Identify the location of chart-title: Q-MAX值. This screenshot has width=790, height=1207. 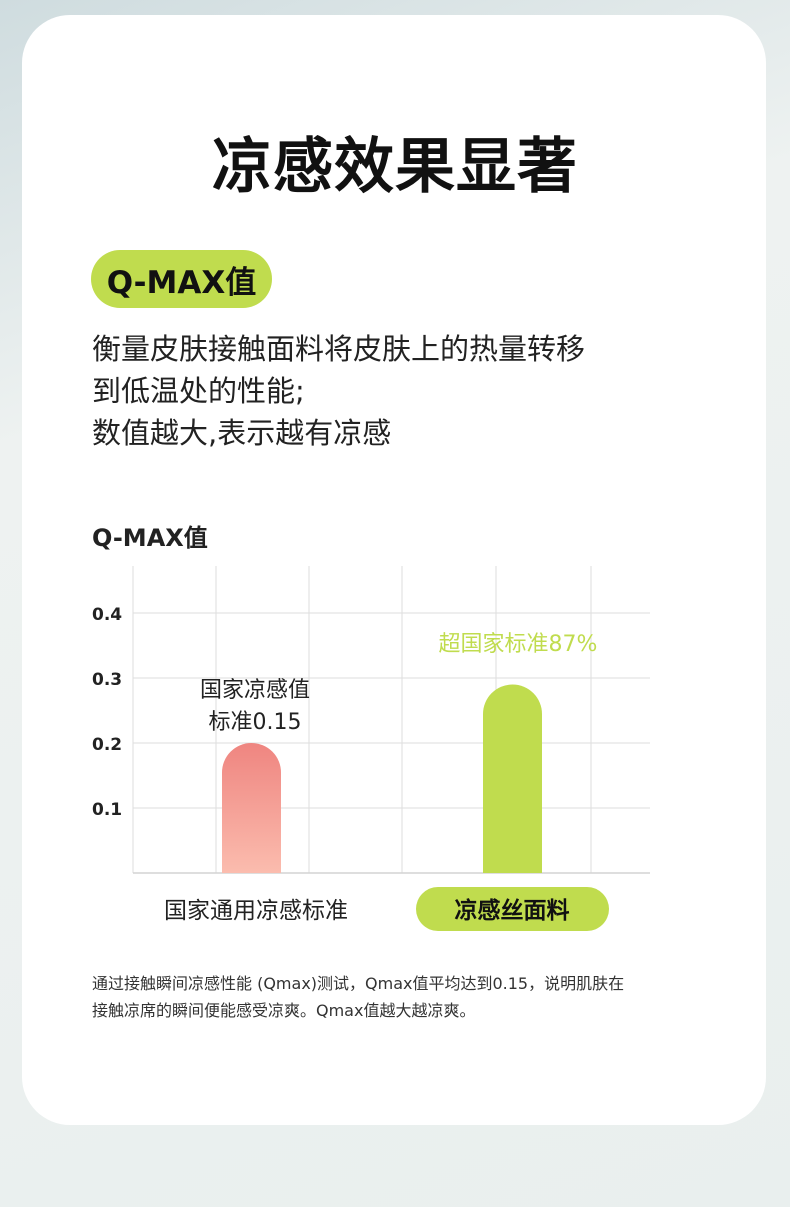
(150, 538).